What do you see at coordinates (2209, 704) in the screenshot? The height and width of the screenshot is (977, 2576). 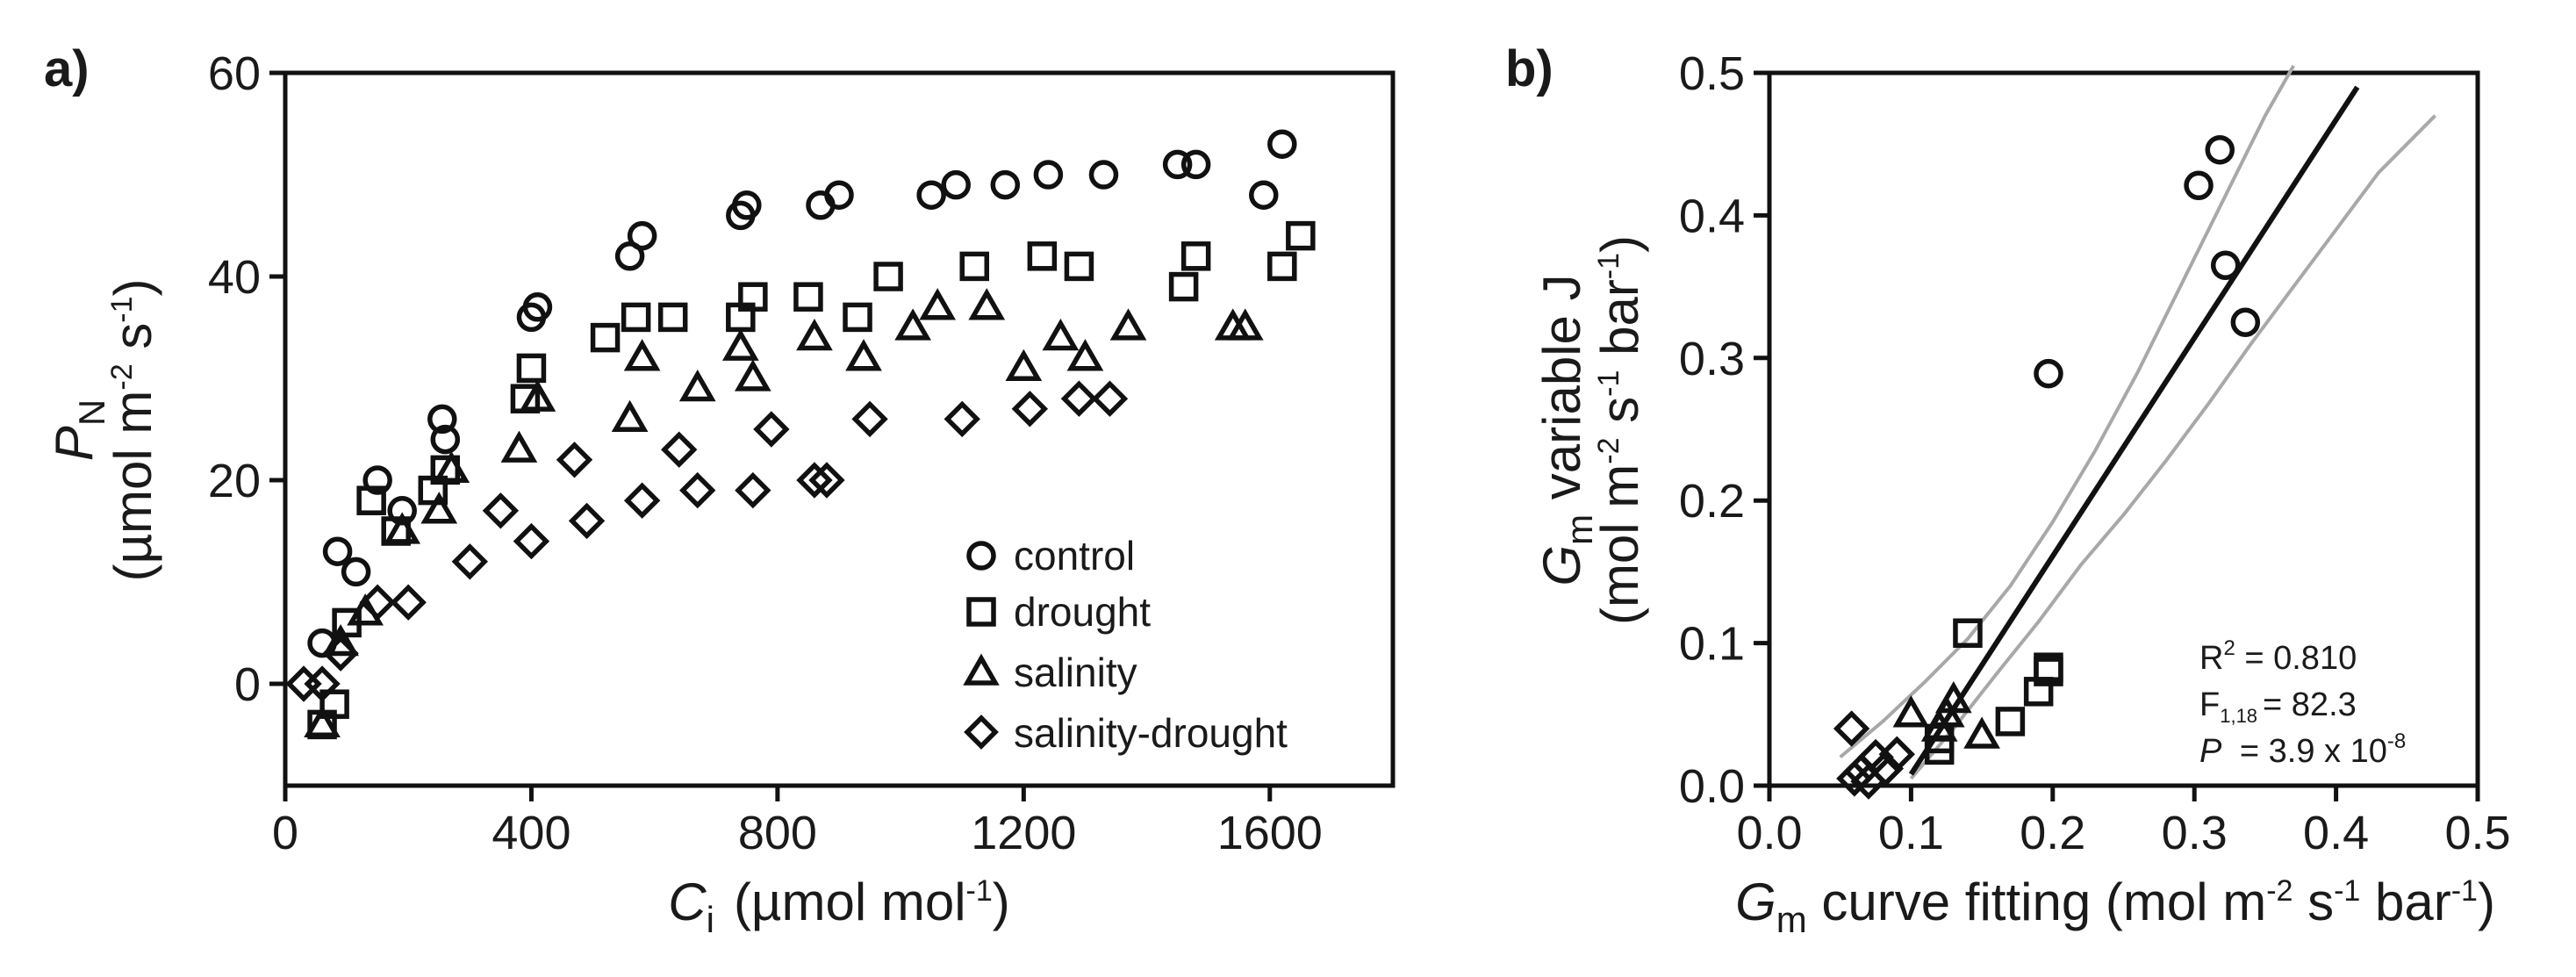 I see `stats-f-label: F` at bounding box center [2209, 704].